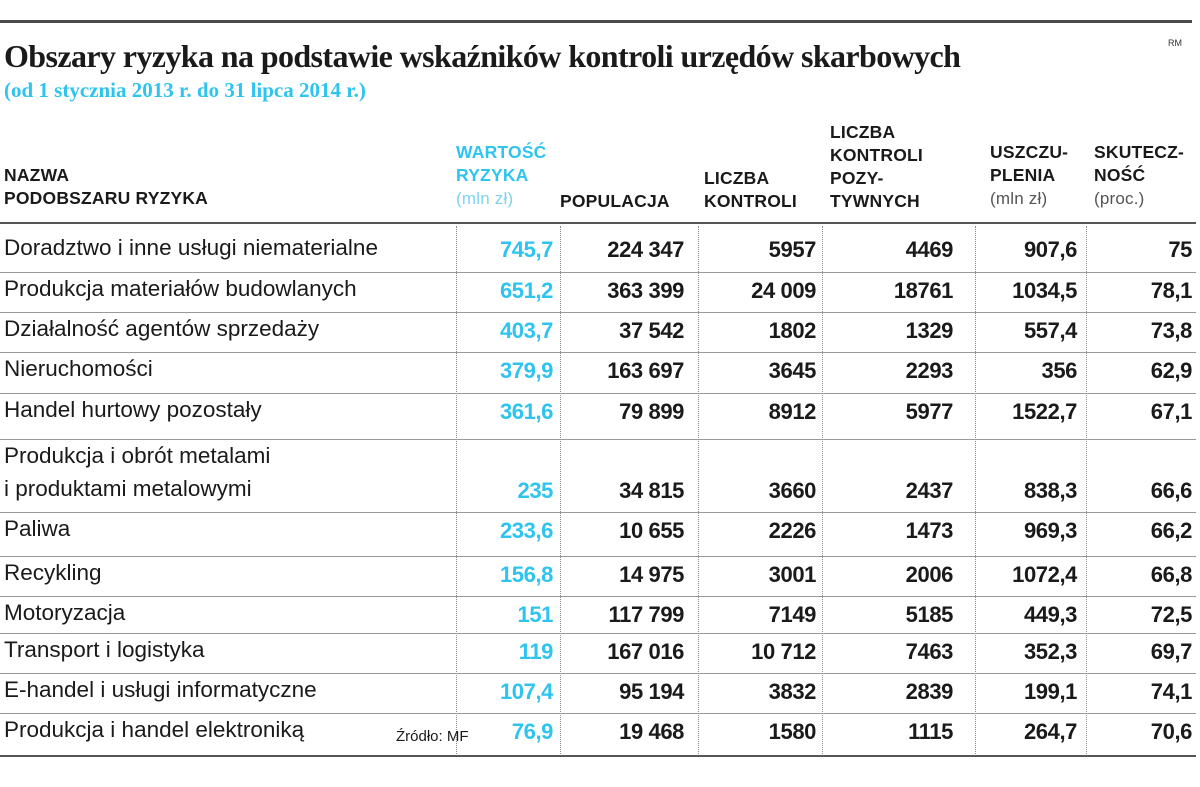 The image size is (1200, 787). Describe the element at coordinates (1171, 574) in the screenshot. I see `cell-value-col-6: 66,8` at that location.